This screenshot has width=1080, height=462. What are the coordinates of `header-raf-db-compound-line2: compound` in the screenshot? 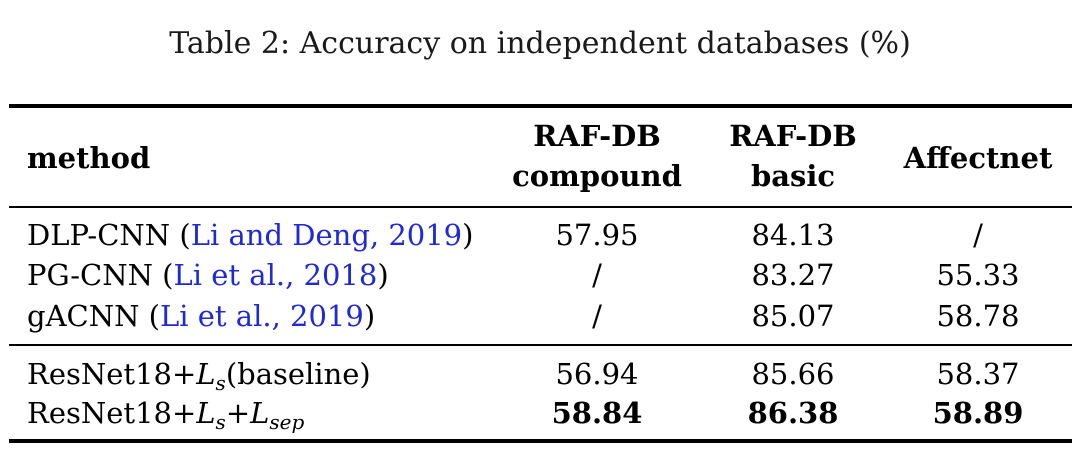 It's located at (597, 176).